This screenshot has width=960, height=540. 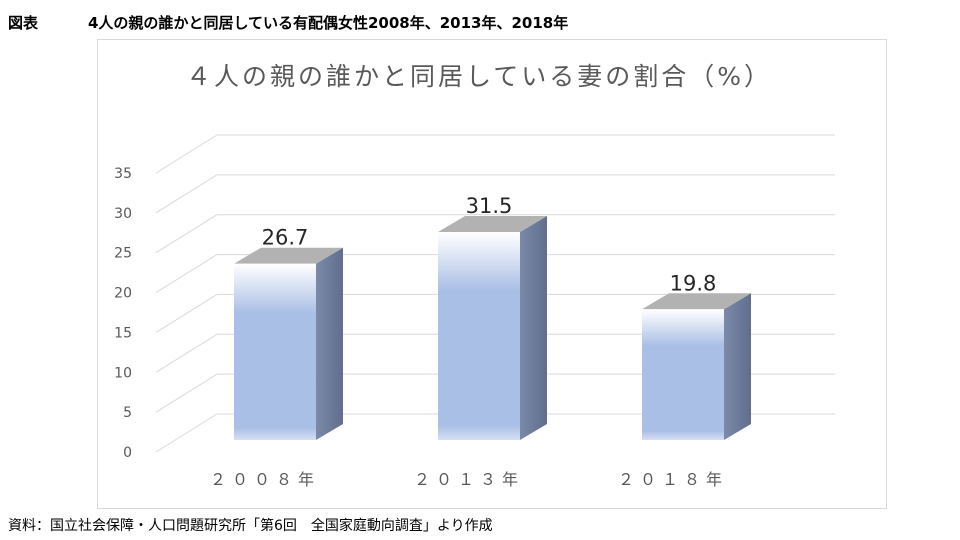 I want to click on figure-title: 4人の親の誰かと同居している有配偶女性2008年、2013年、2018年, so click(x=328, y=23).